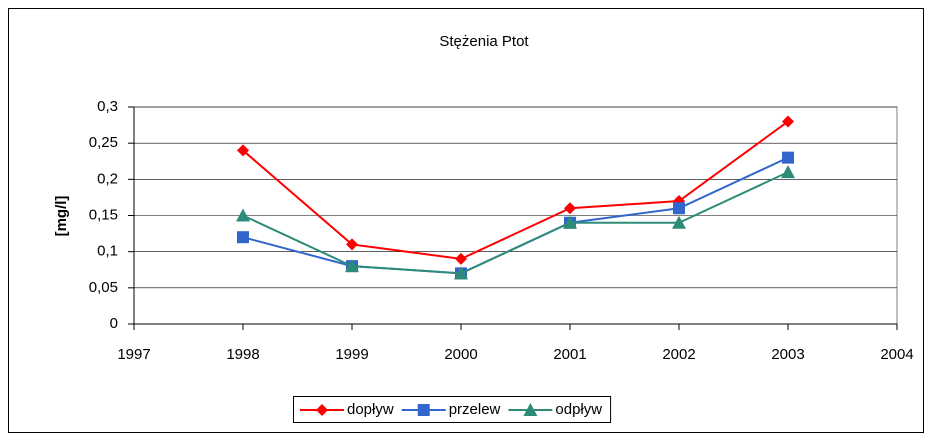 The height and width of the screenshot is (446, 932). What do you see at coordinates (578, 409) in the screenshot?
I see `legend-label: odpływ` at bounding box center [578, 409].